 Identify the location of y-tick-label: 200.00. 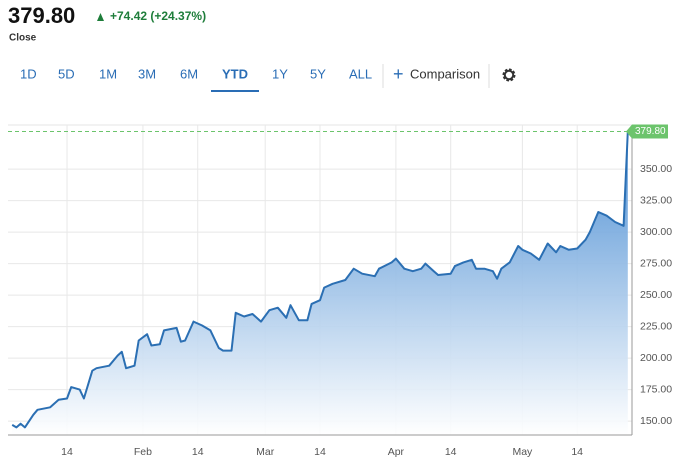
(656, 358).